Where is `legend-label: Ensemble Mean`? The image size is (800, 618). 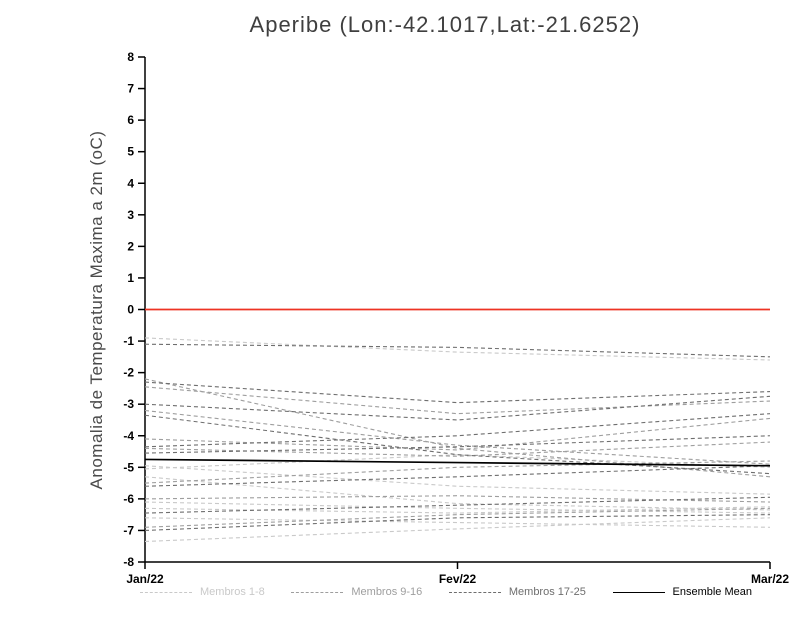 legend-label: Ensemble Mean is located at coordinates (712, 592).